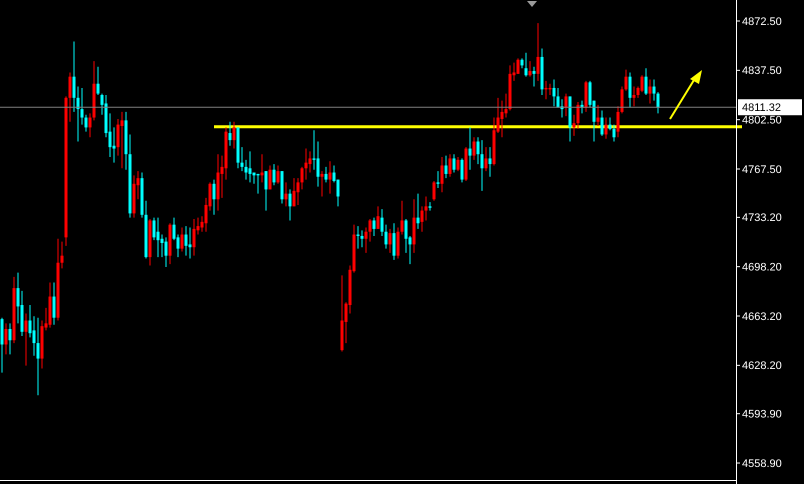  What do you see at coordinates (762, 366) in the screenshot?
I see `y-tick-label: 4628.20` at bounding box center [762, 366].